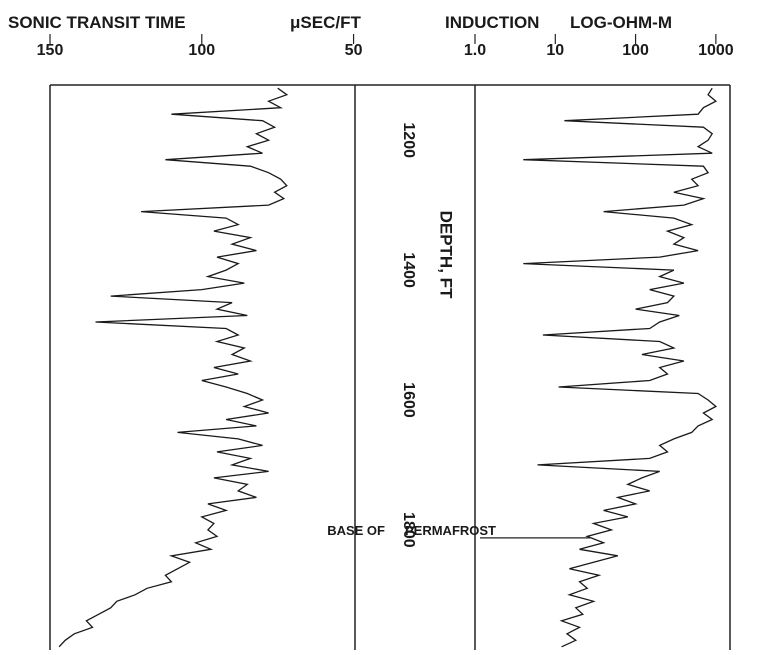 The width and height of the screenshot is (772, 655). Describe the element at coordinates (408, 530) in the screenshot. I see `depth-label: 1800` at that location.